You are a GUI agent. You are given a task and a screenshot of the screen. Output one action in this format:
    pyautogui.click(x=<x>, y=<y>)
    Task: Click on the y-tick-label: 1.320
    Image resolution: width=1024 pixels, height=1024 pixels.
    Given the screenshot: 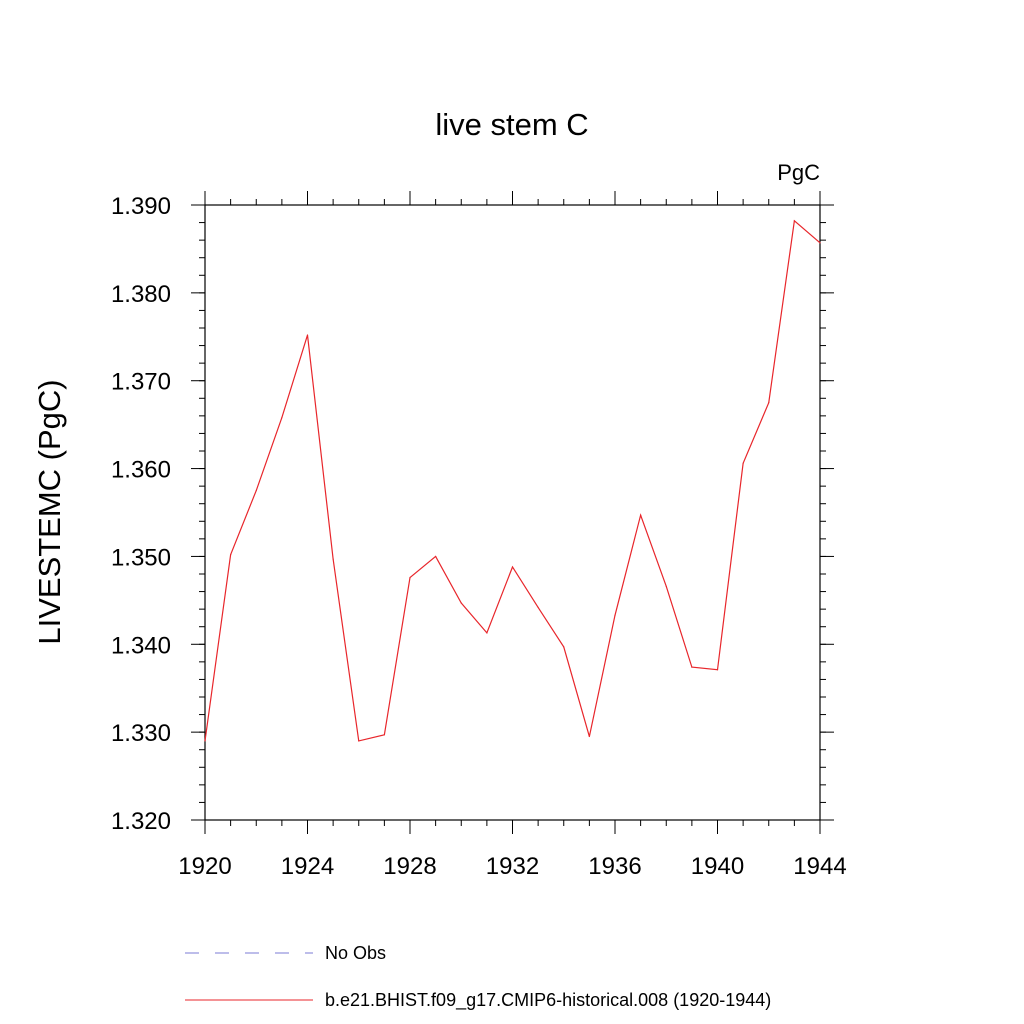 What is the action you would take?
    pyautogui.click(x=141, y=821)
    